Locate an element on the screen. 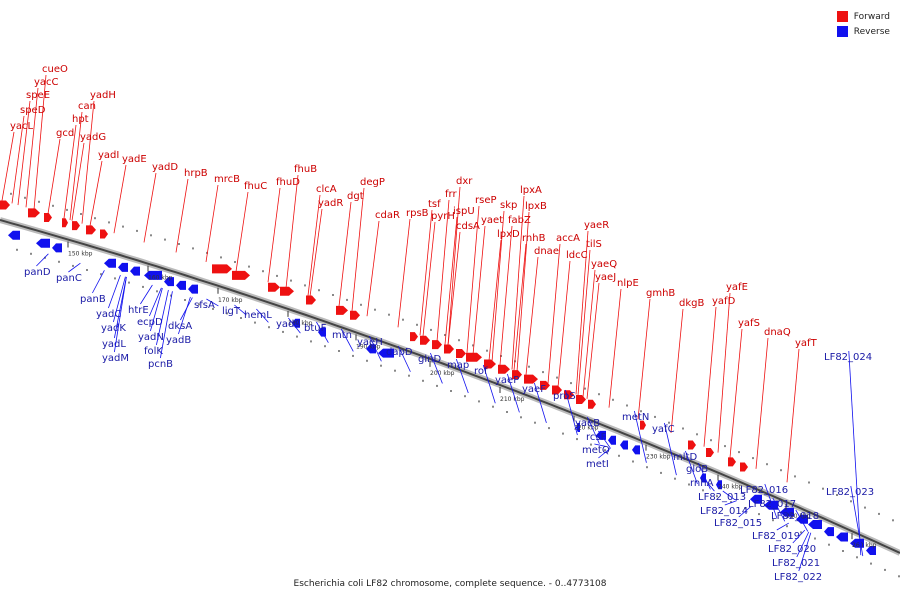  reverse-gene-pros: proS is located at coordinates (564, 396).